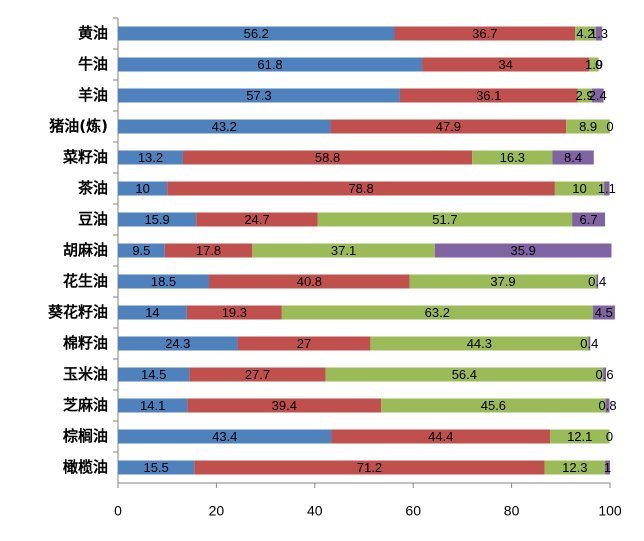 The height and width of the screenshot is (541, 644). What do you see at coordinates (327, 157) in the screenshot?
I see `value-label: 58.8` at bounding box center [327, 157].